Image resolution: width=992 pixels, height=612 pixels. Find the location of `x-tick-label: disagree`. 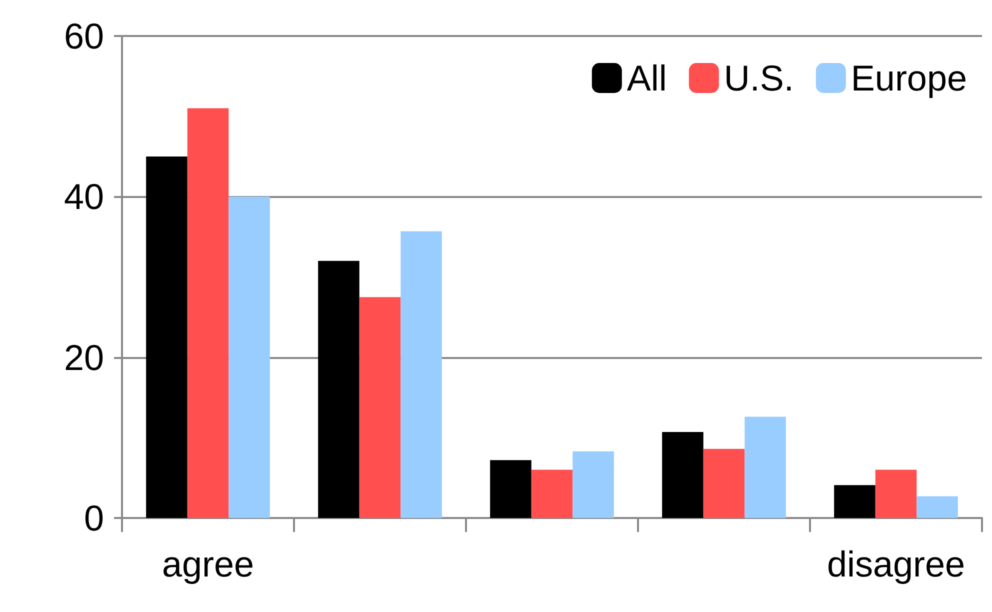

x-tick-label: disagree is located at coordinates (896, 564).